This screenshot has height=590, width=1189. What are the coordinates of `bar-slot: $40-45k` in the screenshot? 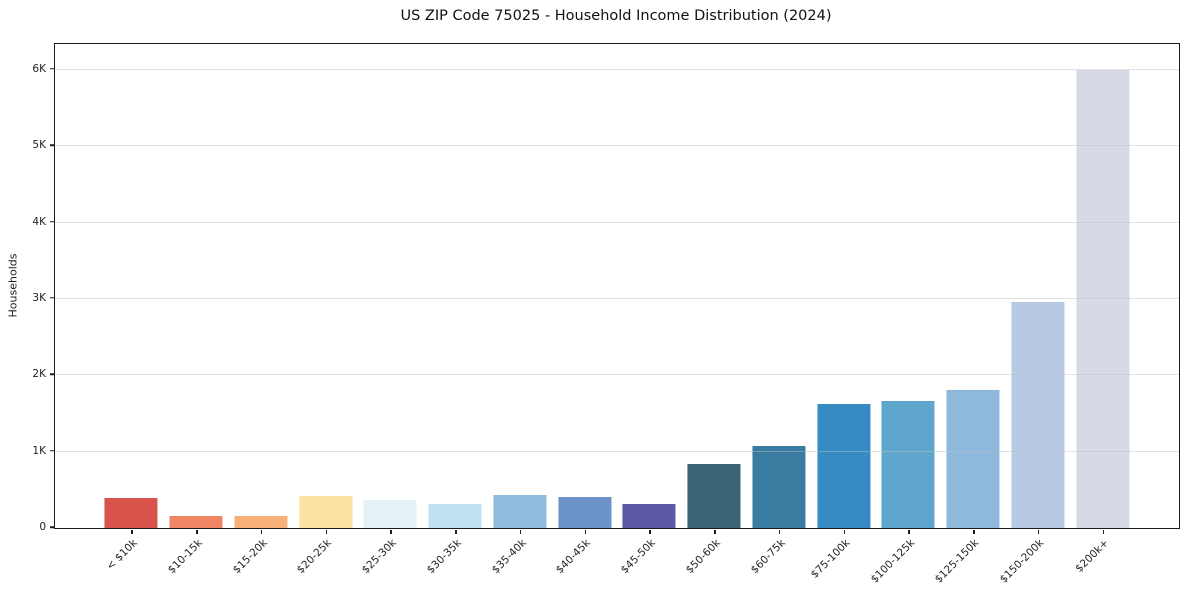 It's located at (584, 310).